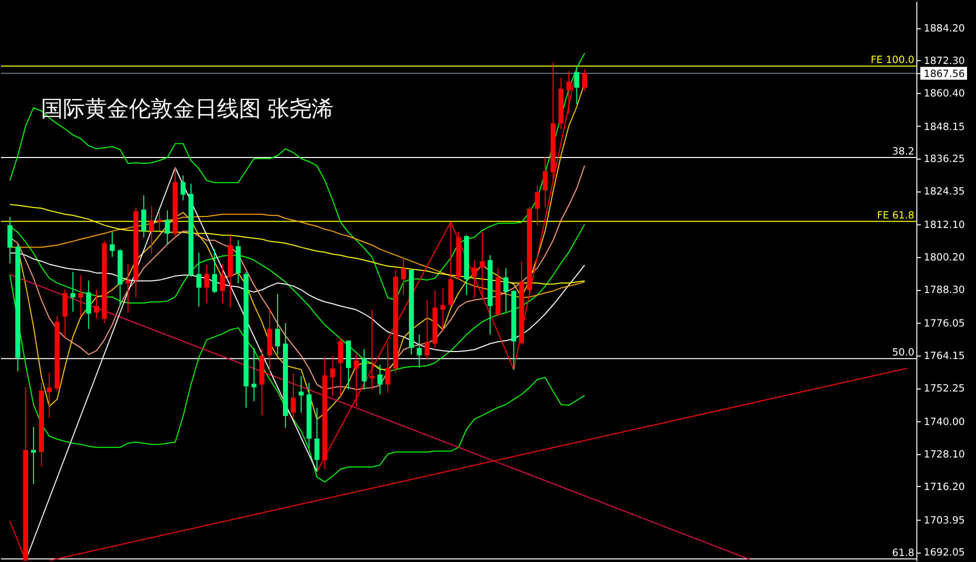 Image resolution: width=976 pixels, height=562 pixels. I want to click on y-tick-label: 1692.05, so click(944, 553).